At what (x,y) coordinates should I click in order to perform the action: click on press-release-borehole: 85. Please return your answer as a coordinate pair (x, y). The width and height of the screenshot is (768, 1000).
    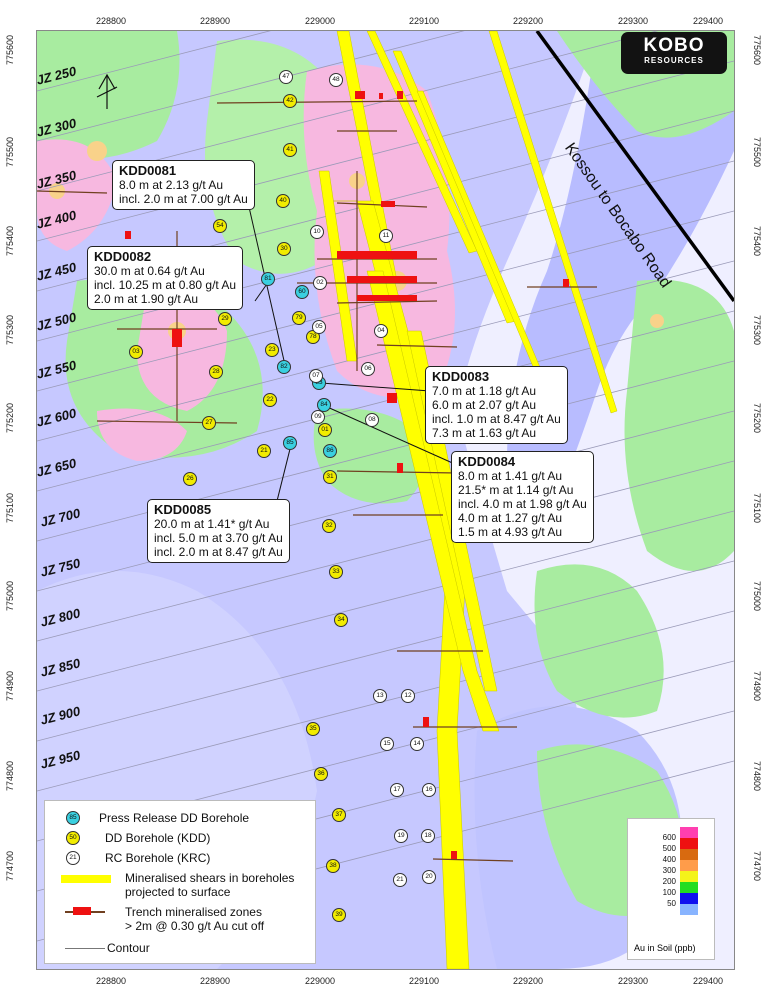
    Looking at the image, I should click on (290, 443).